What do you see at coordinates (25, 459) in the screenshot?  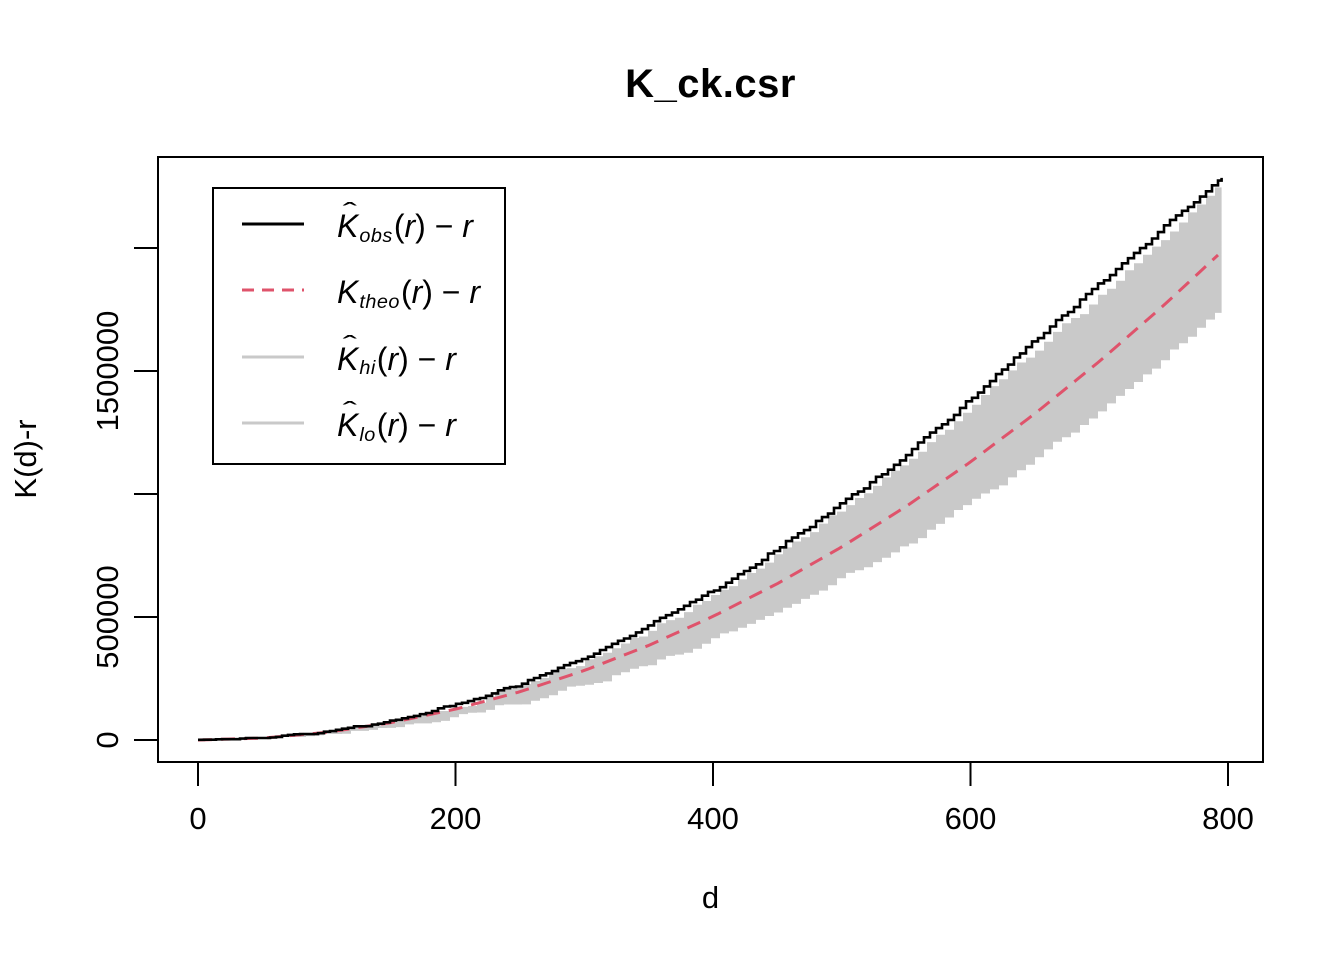 I see `y-axis-title: K(d)-r` at bounding box center [25, 459].